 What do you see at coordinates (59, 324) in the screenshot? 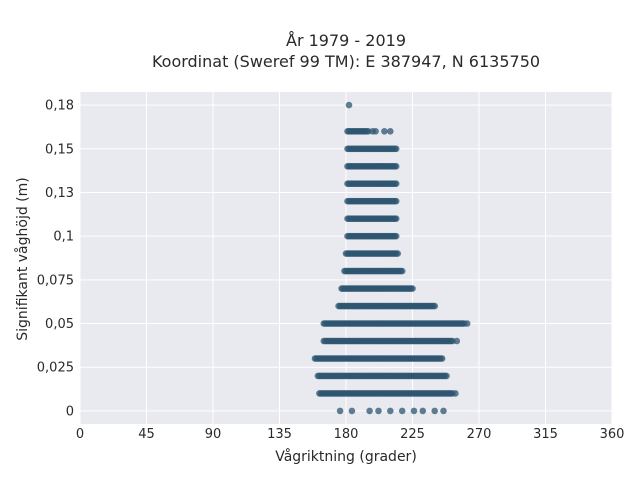
I see `y-tick-label: 0,05` at bounding box center [59, 324].